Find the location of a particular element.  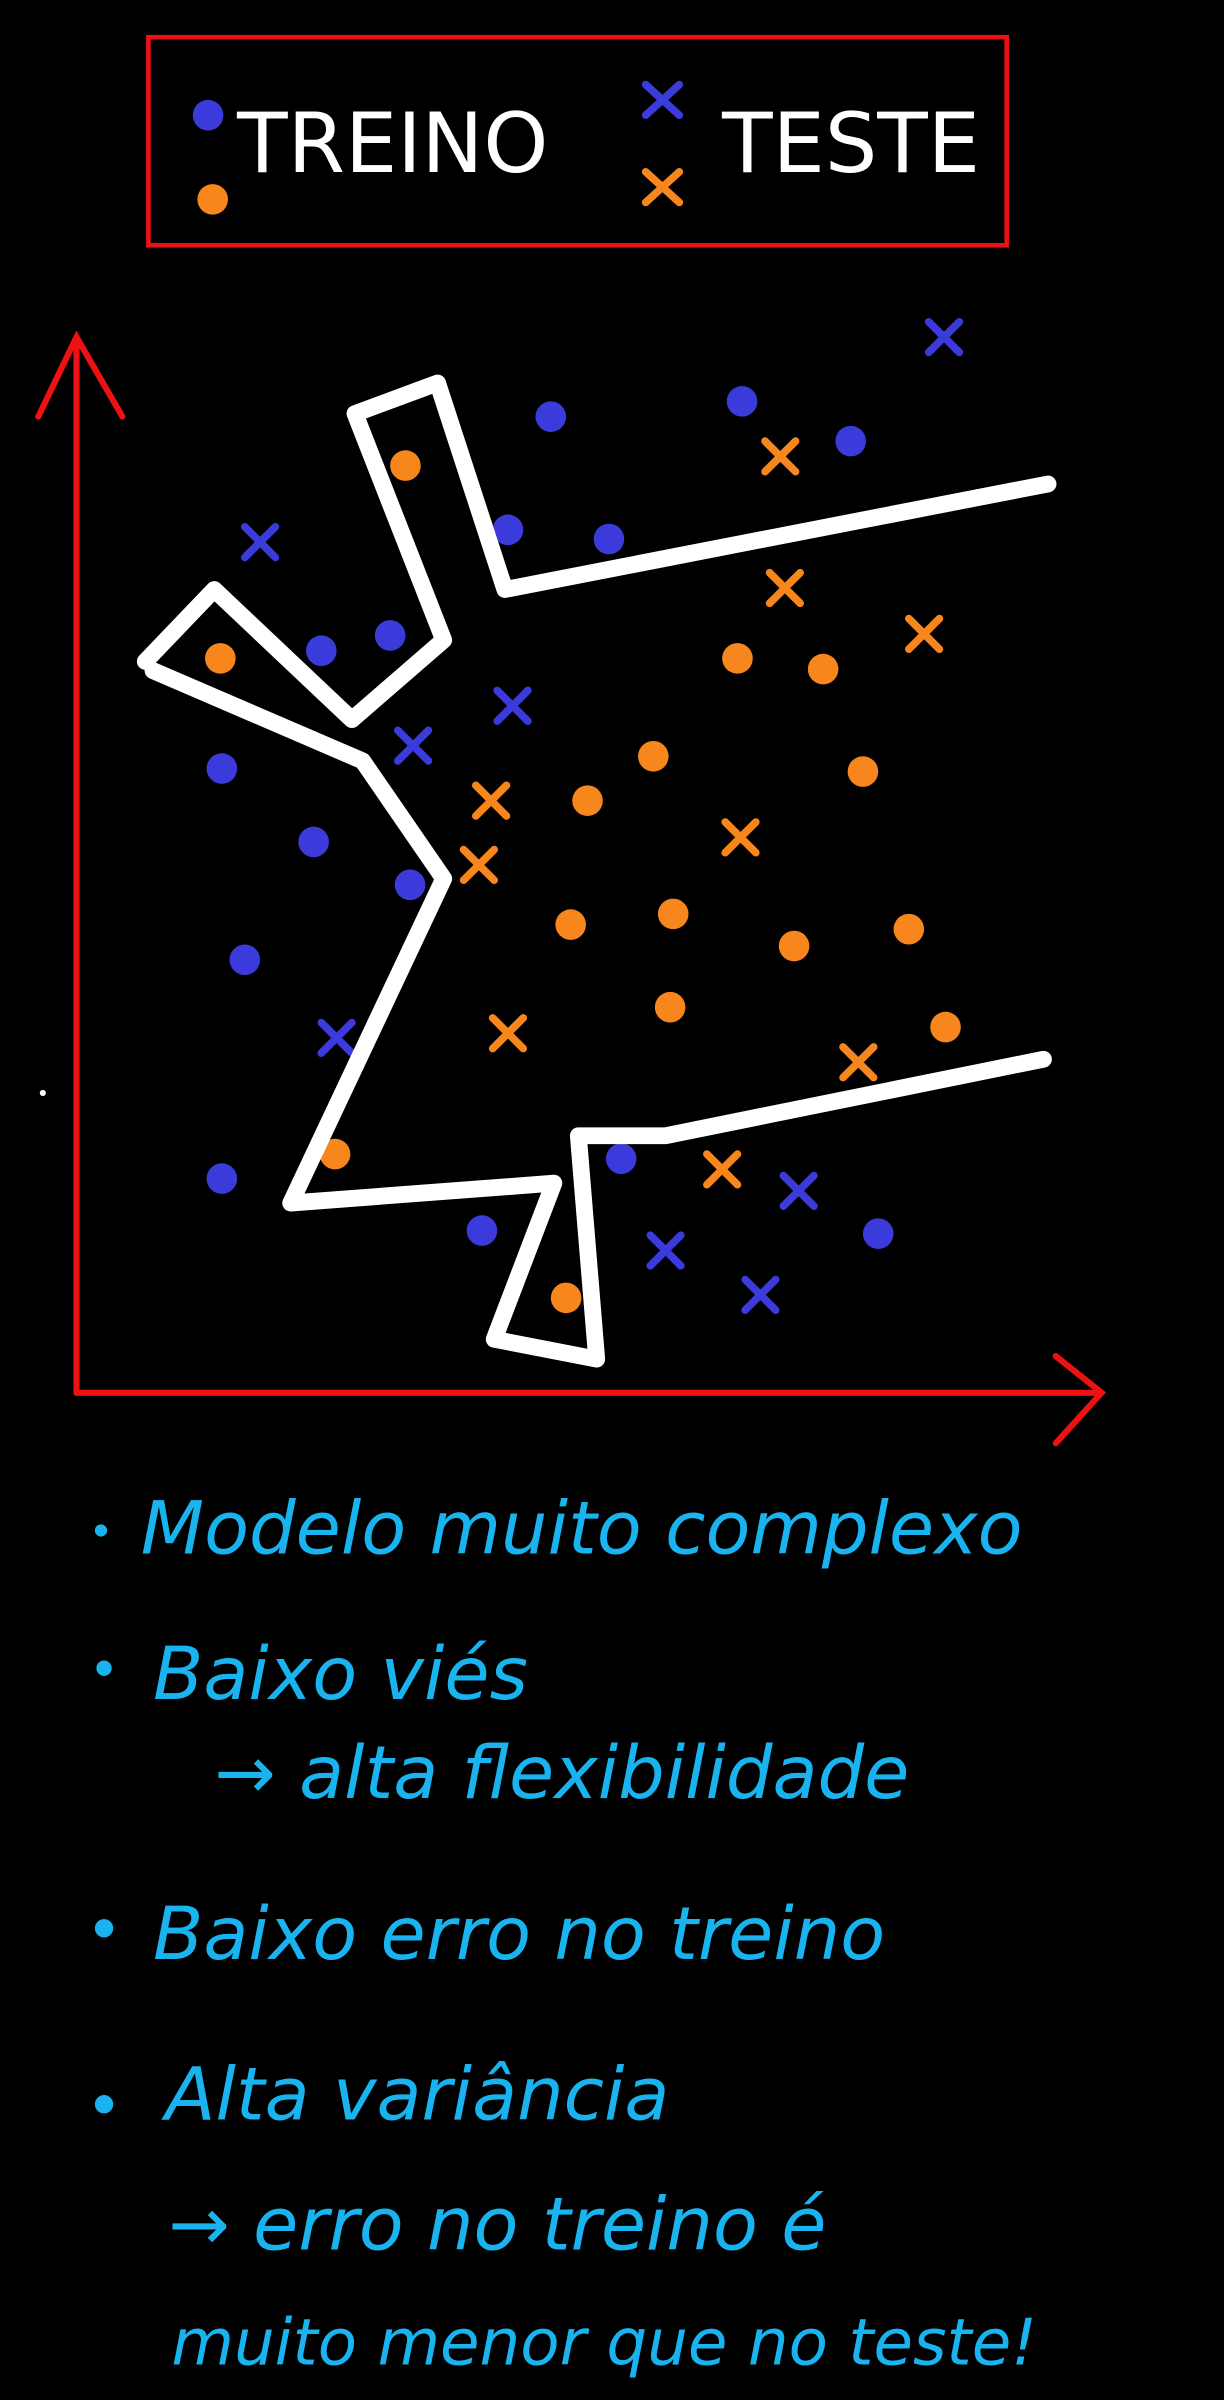

legend-box is located at coordinates (578, 141).